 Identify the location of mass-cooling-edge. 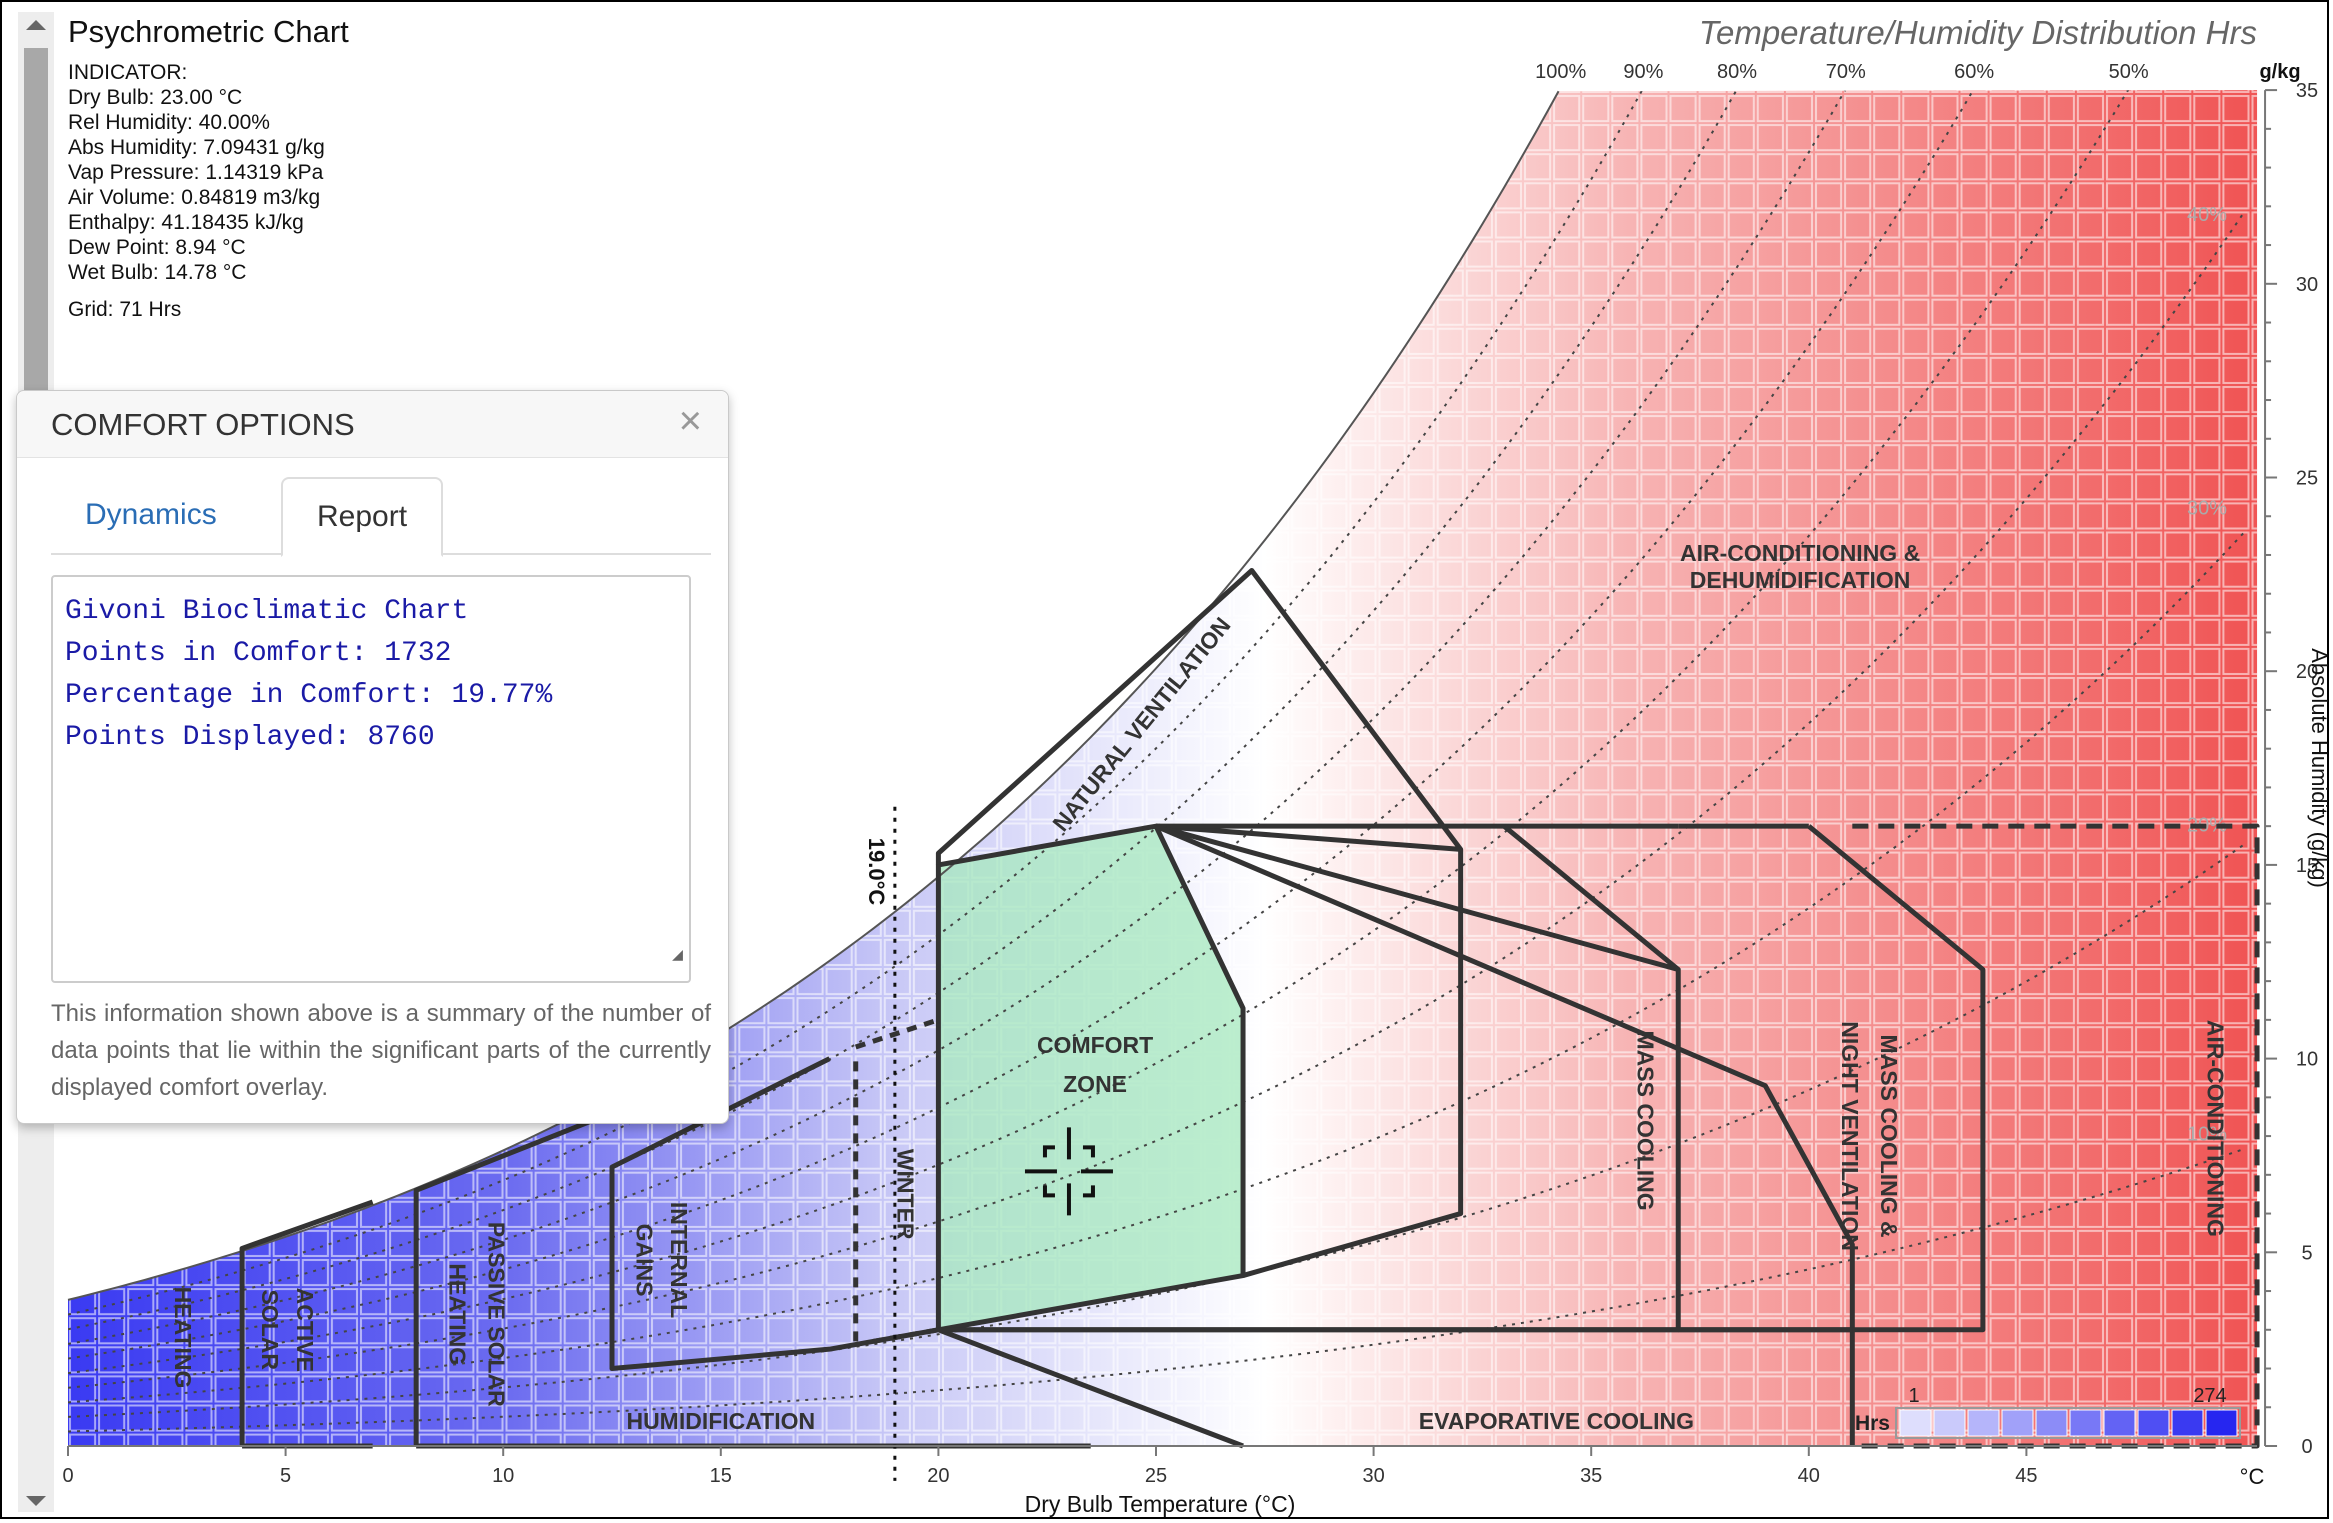
(1591, 898).